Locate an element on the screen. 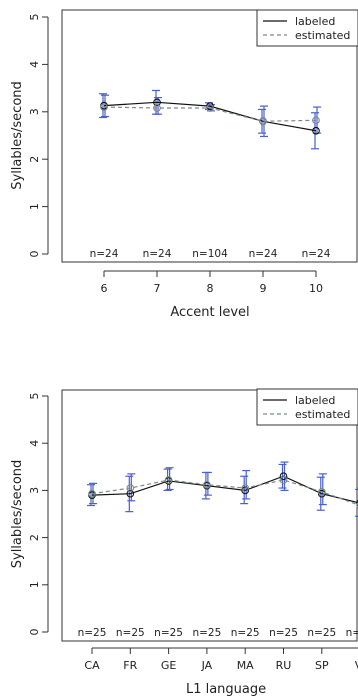  x-tick-label: 10 is located at coordinates (316, 288).